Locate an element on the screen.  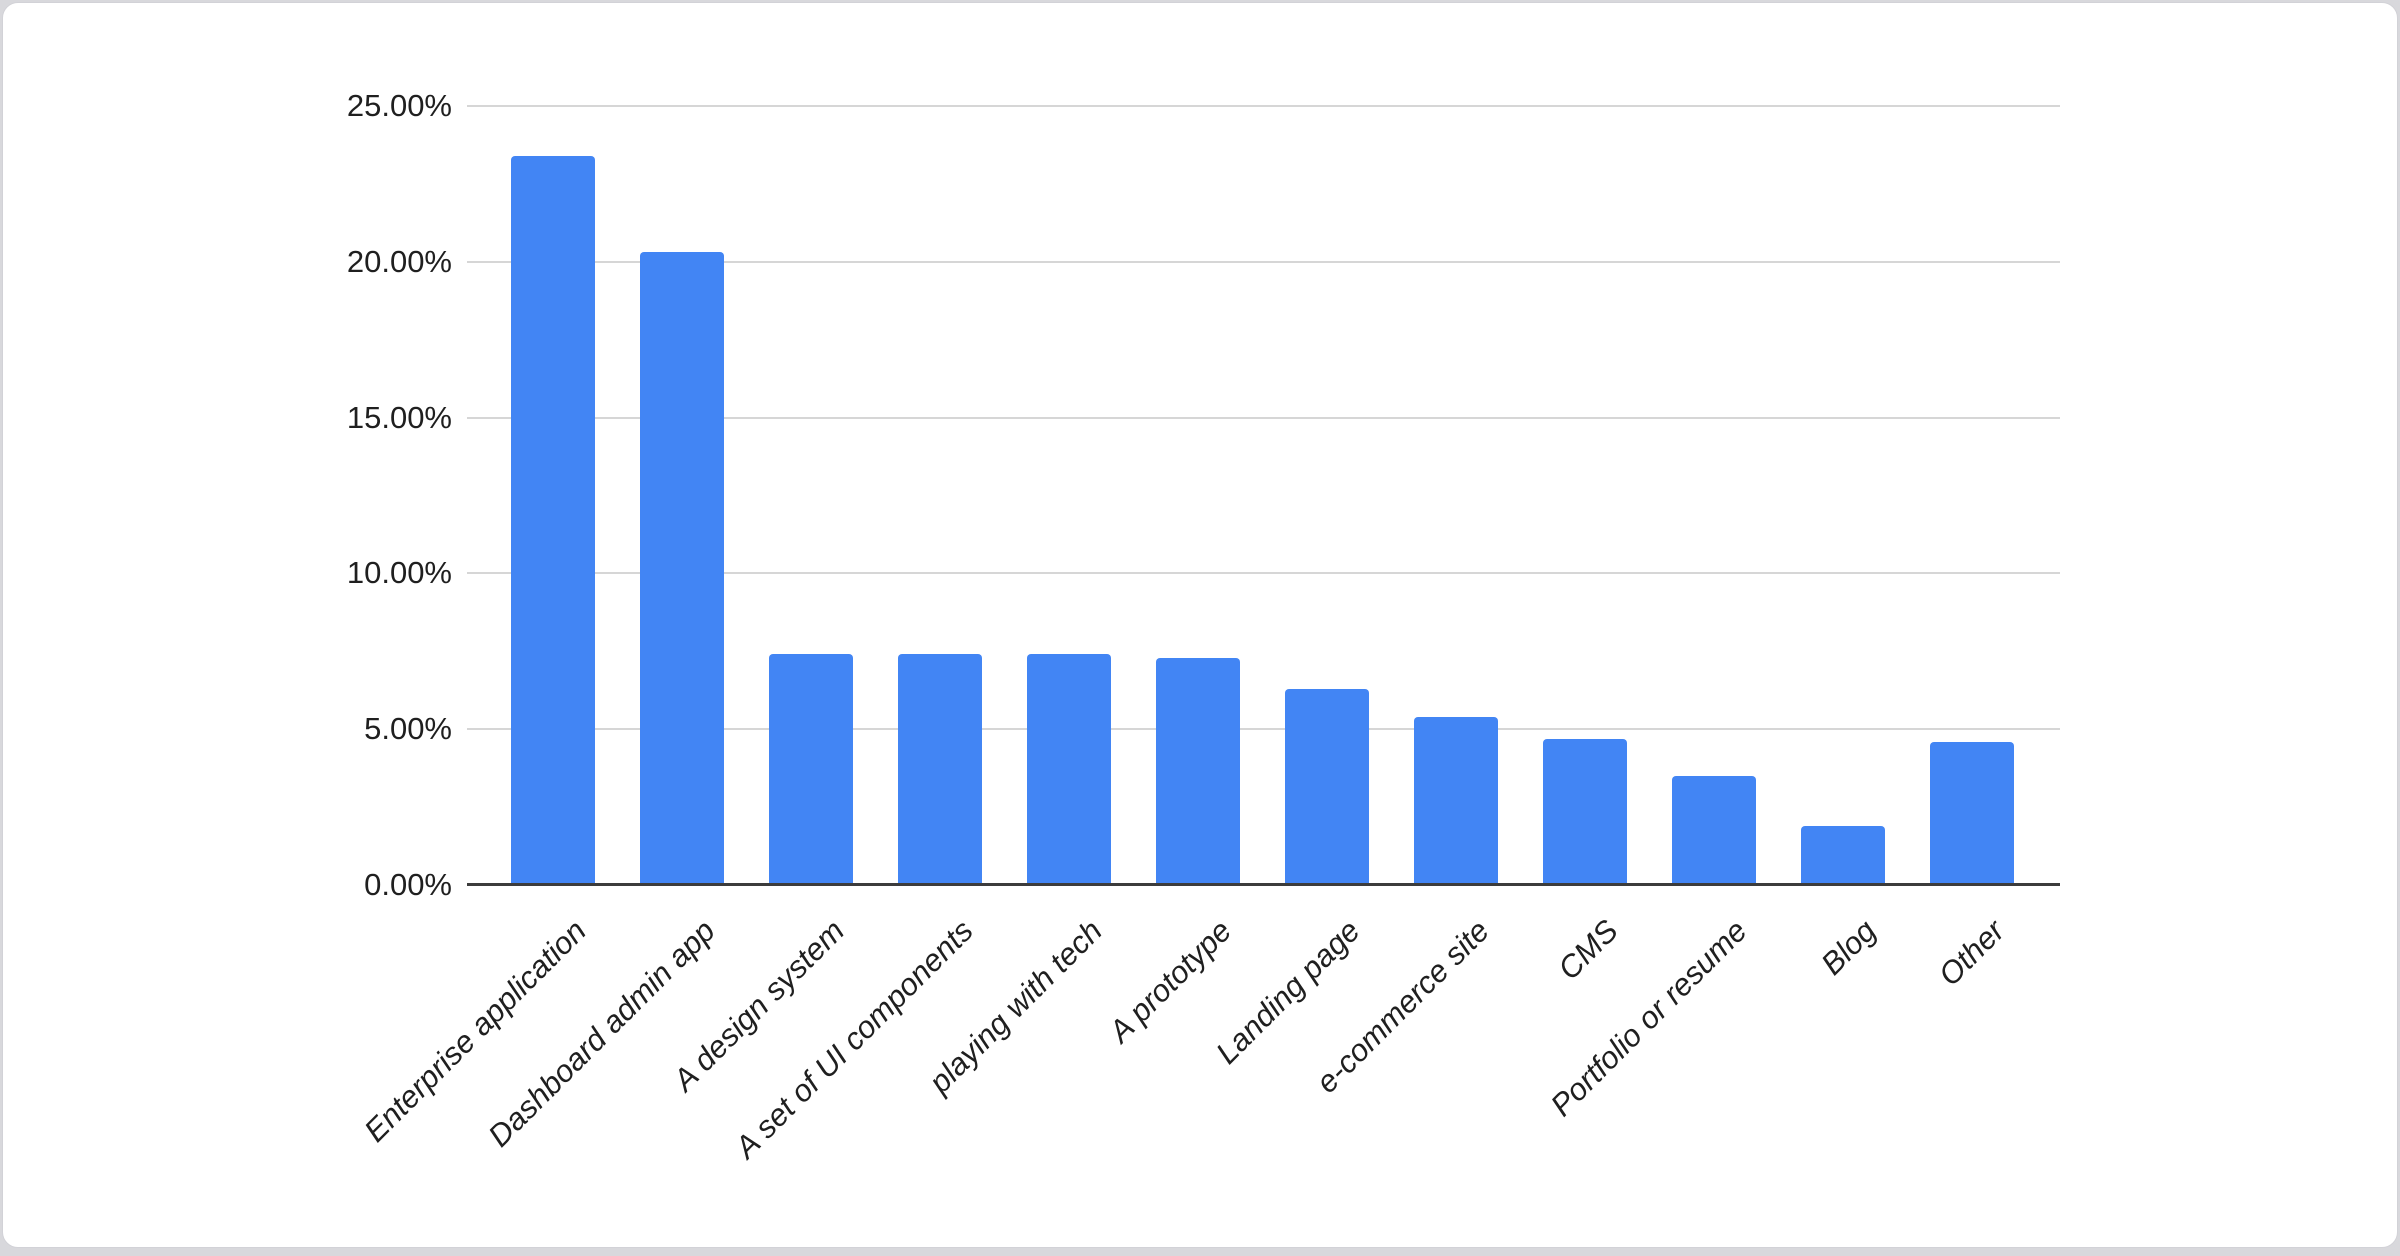
y-axis-tick-label: 20.00% is located at coordinates (399, 261).